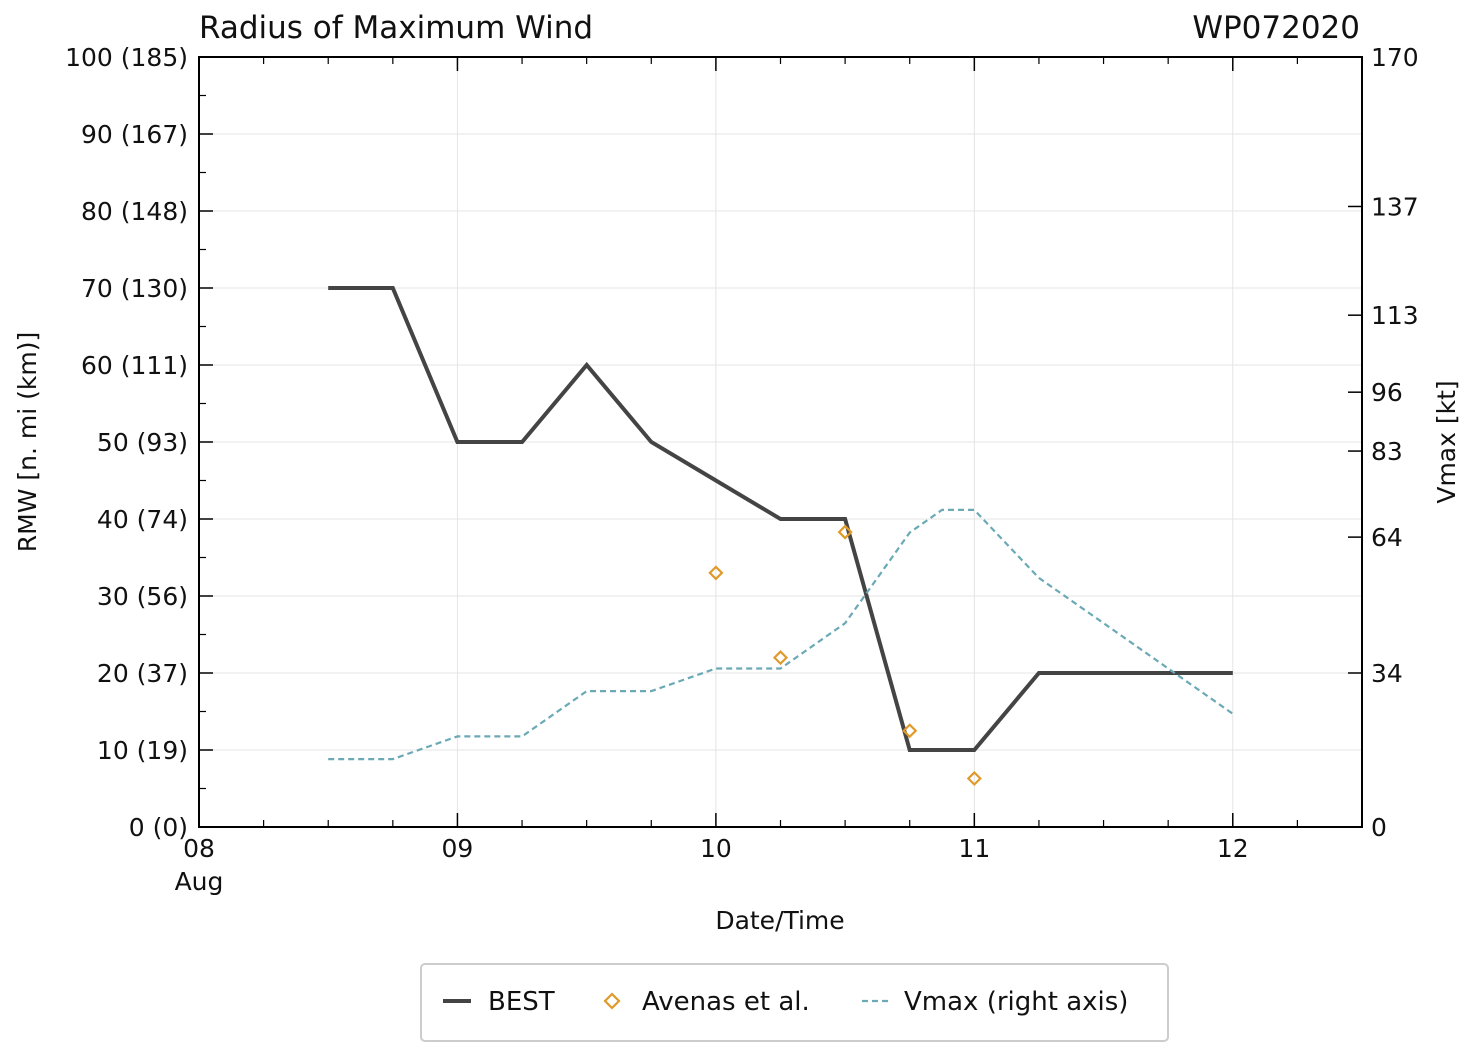 The width and height of the screenshot is (1477, 1055). I want to click on y-tick-label-right: 113, so click(1395, 315).